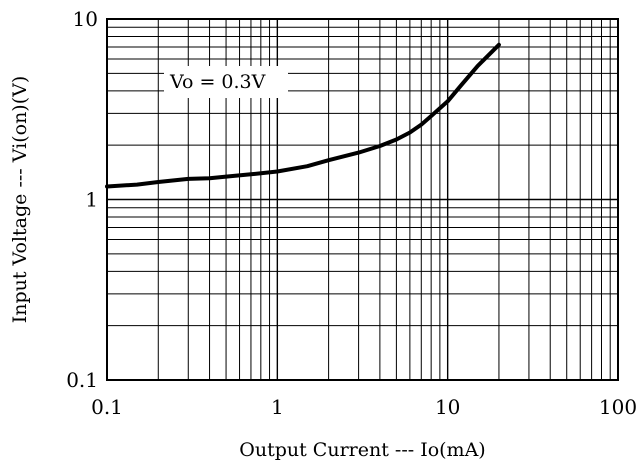 This screenshot has width=640, height=469. I want to click on y-tick-label: 1, so click(91, 200).